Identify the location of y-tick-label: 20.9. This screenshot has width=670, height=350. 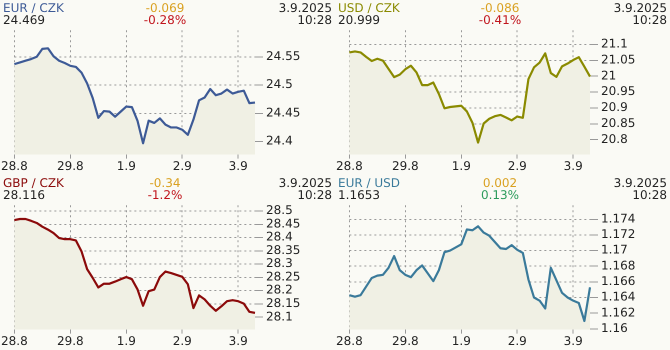
(614, 107).